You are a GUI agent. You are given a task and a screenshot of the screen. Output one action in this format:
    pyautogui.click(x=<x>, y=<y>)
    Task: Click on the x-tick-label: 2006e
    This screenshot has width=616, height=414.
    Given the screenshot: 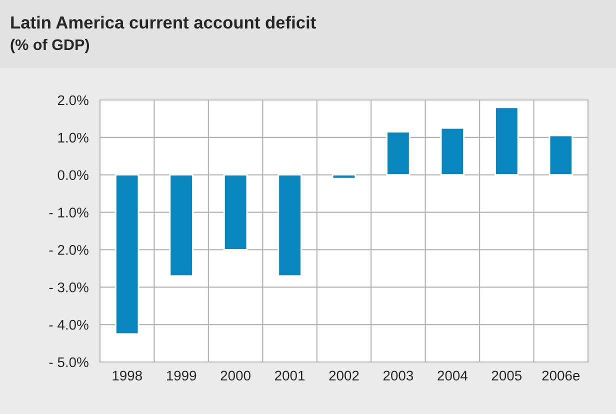 What is the action you would take?
    pyautogui.click(x=561, y=375)
    